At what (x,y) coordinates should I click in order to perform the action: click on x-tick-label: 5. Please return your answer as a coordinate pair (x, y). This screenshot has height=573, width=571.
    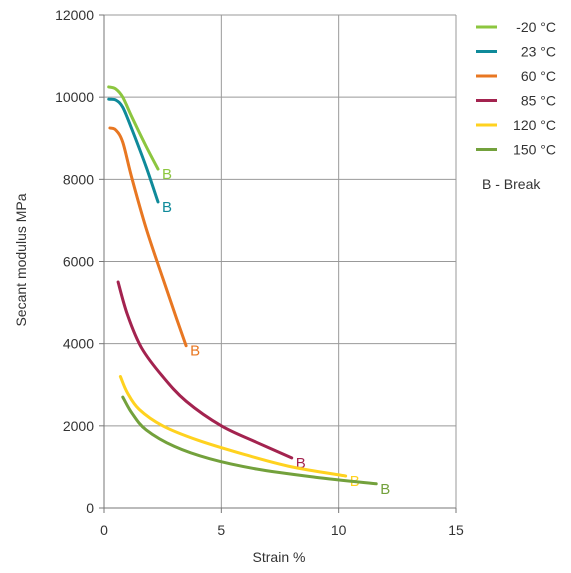
    Looking at the image, I should click on (221, 530).